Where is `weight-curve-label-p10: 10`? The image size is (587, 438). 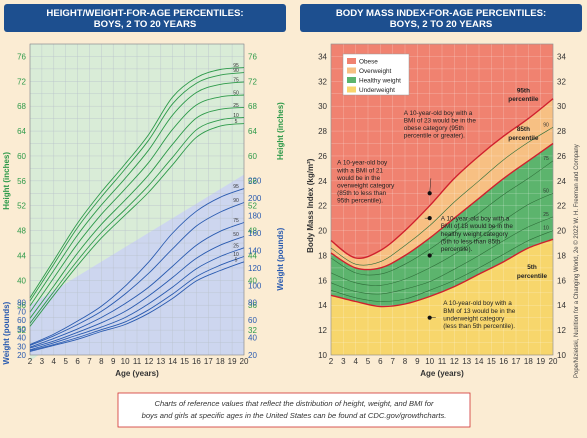 weight-curve-label-p10: 10 is located at coordinates (236, 255).